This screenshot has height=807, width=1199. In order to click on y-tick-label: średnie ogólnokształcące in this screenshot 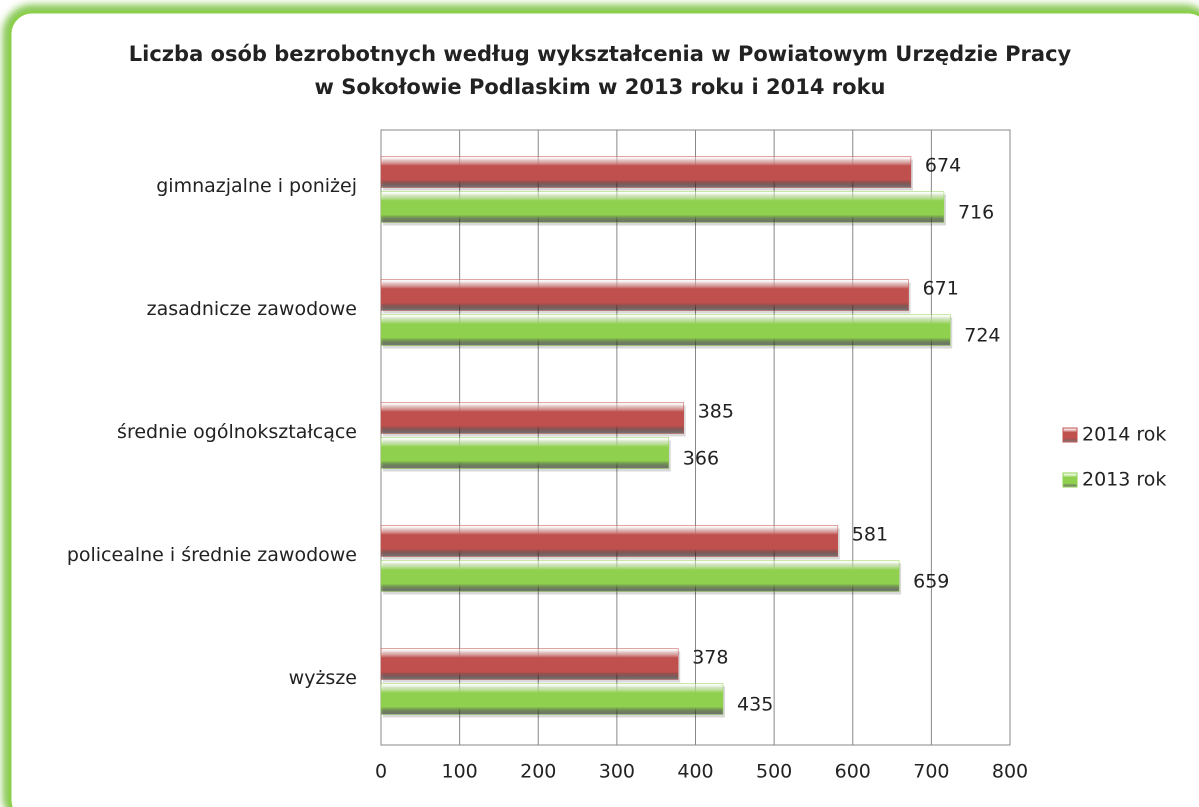, I will do `click(237, 432)`.